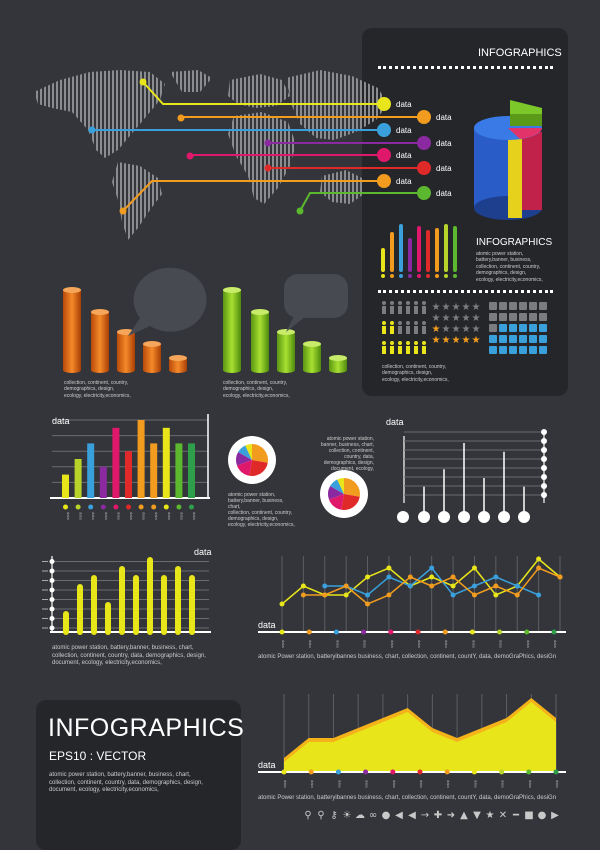 The image size is (600, 850). What do you see at coordinates (138, 775) in the screenshot?
I see `bottom-title-panel` at bounding box center [138, 775].